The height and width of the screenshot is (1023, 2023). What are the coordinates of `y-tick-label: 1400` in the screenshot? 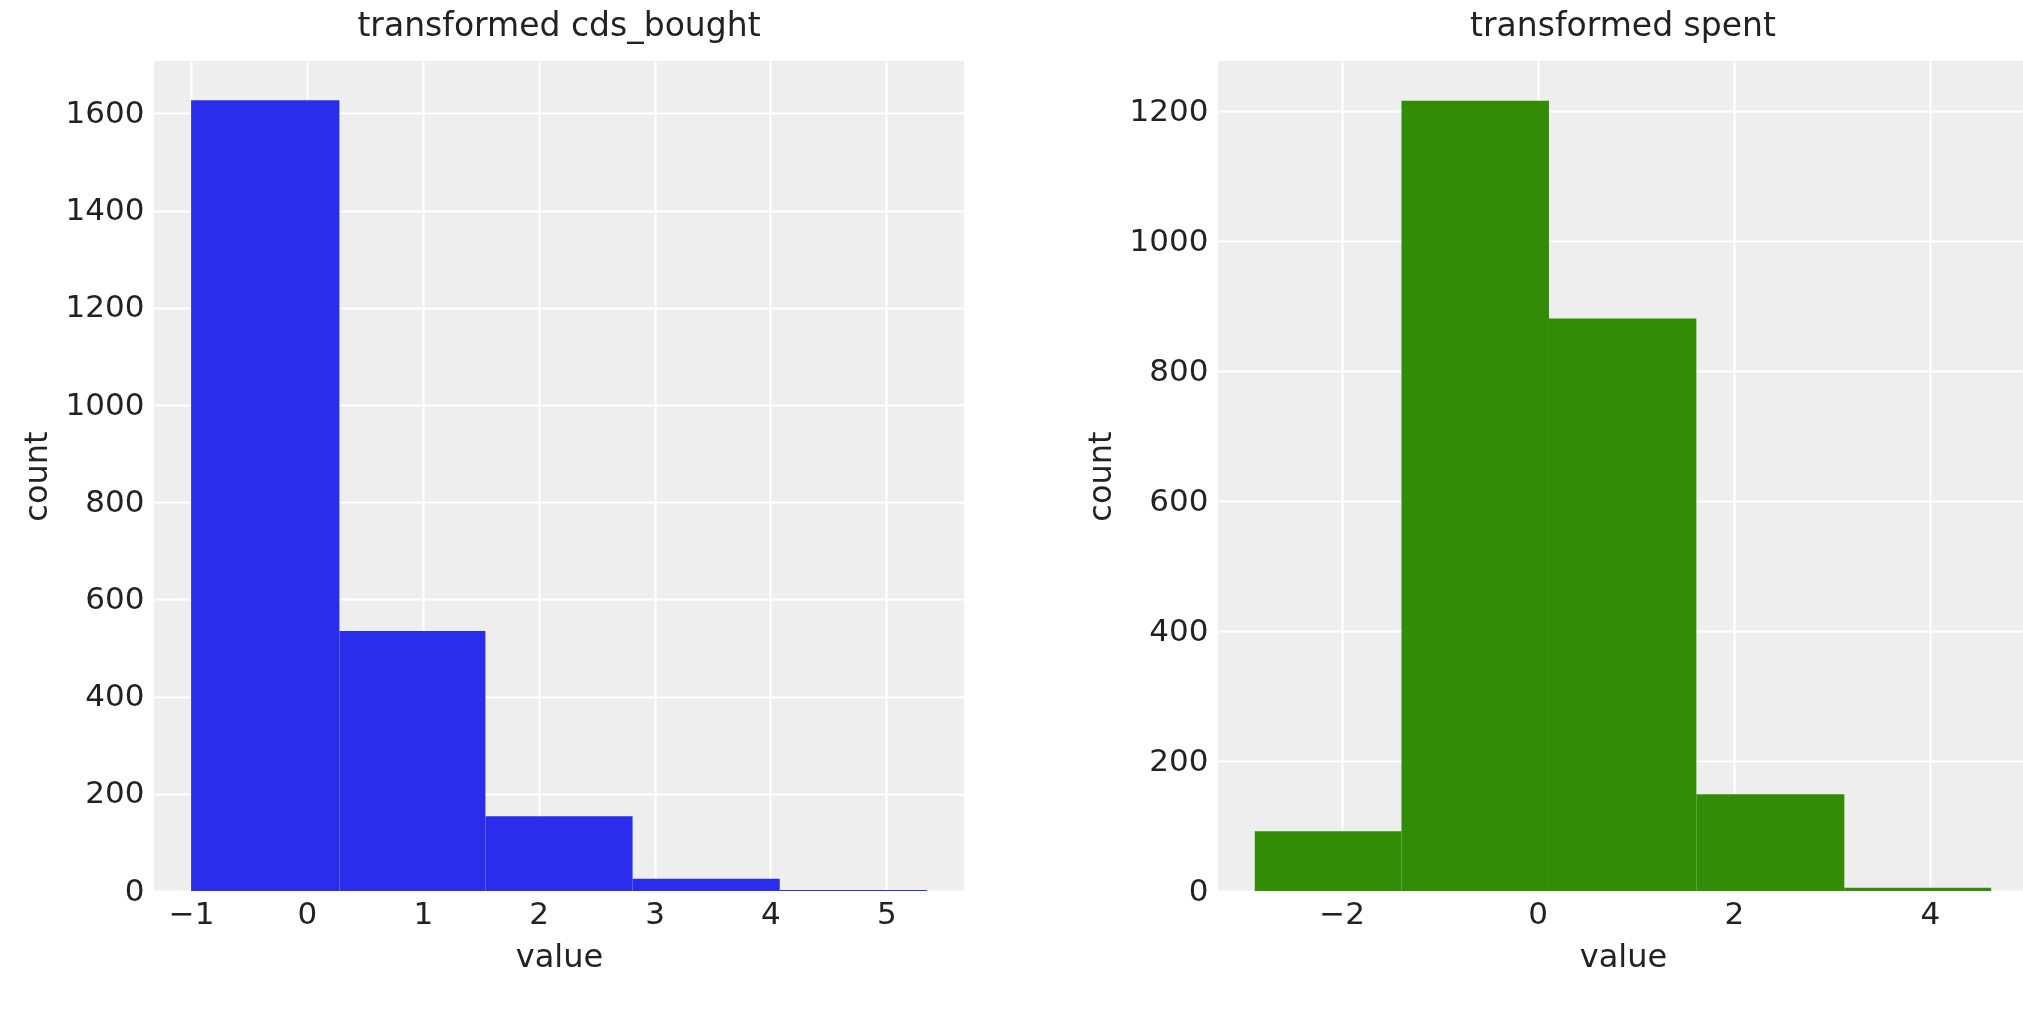 It's located at (105, 209).